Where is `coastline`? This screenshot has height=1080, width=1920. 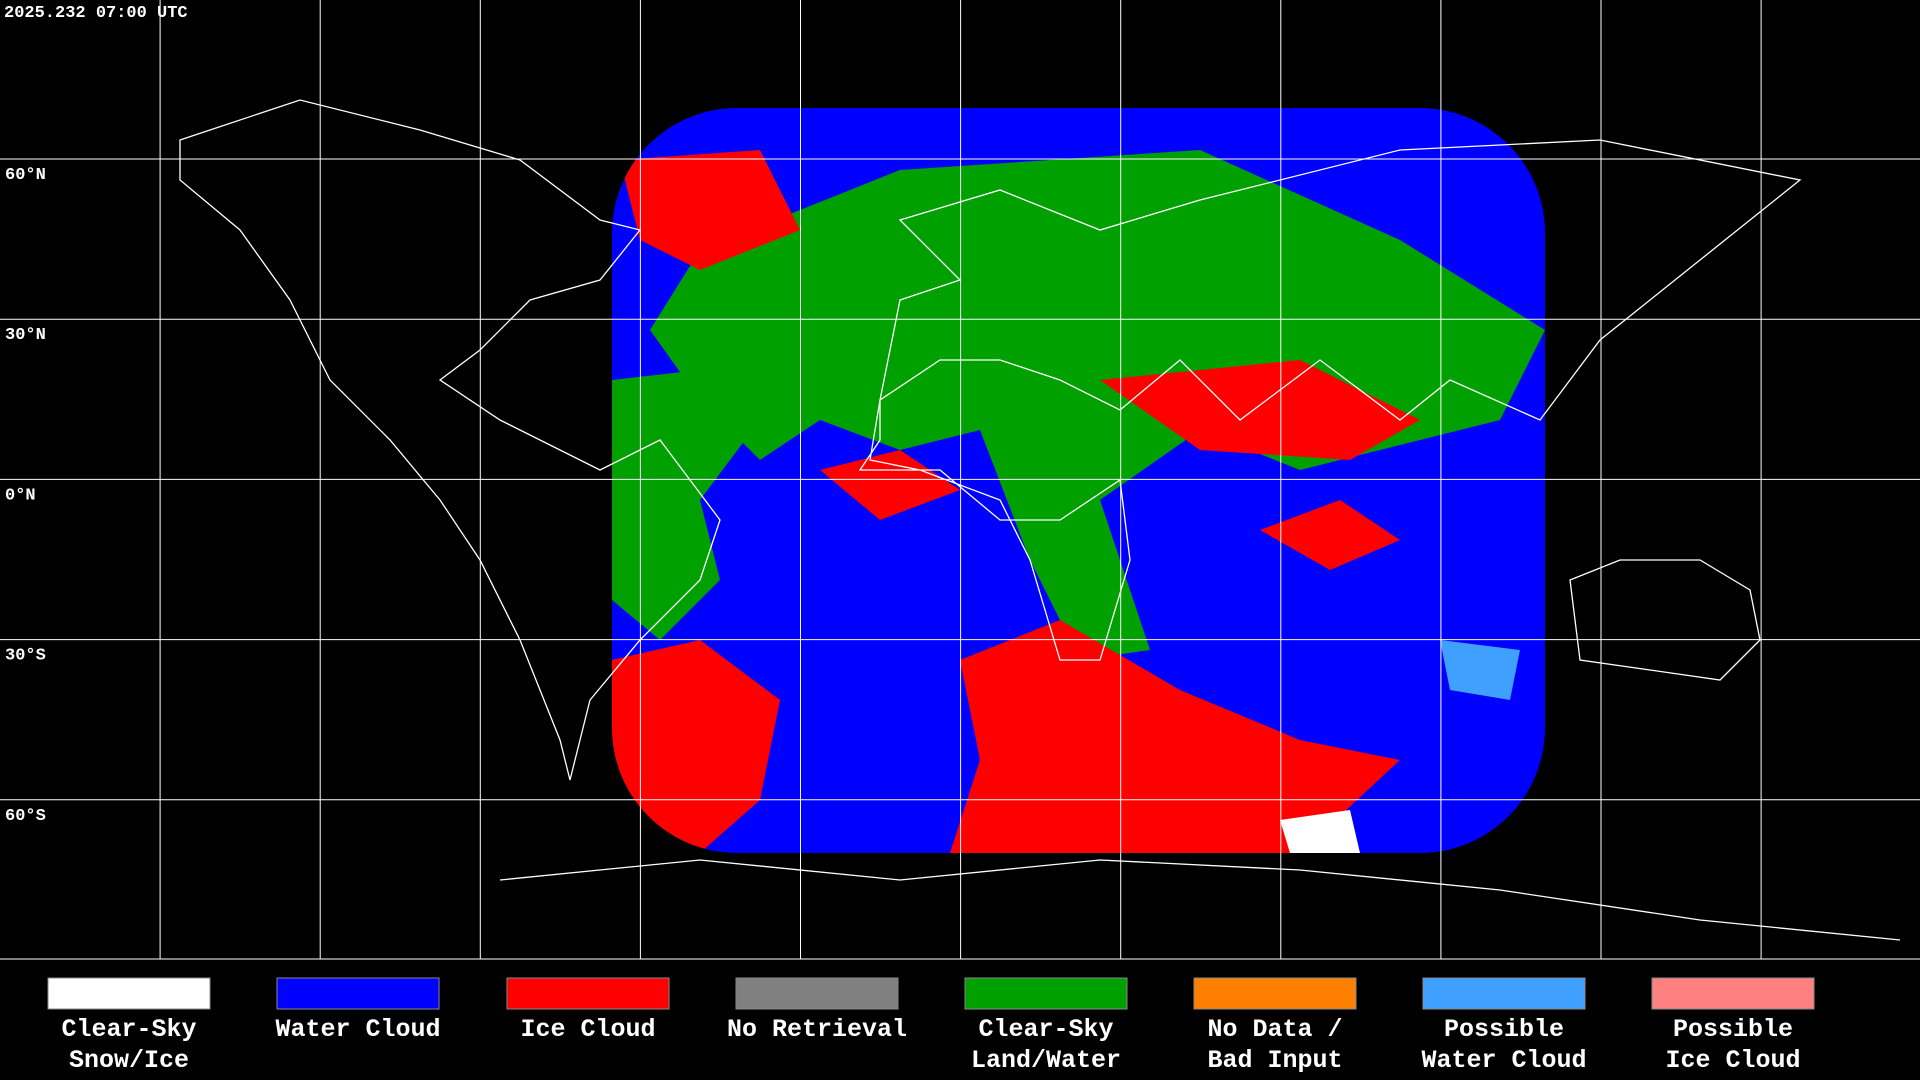 coastline is located at coordinates (1200, 900).